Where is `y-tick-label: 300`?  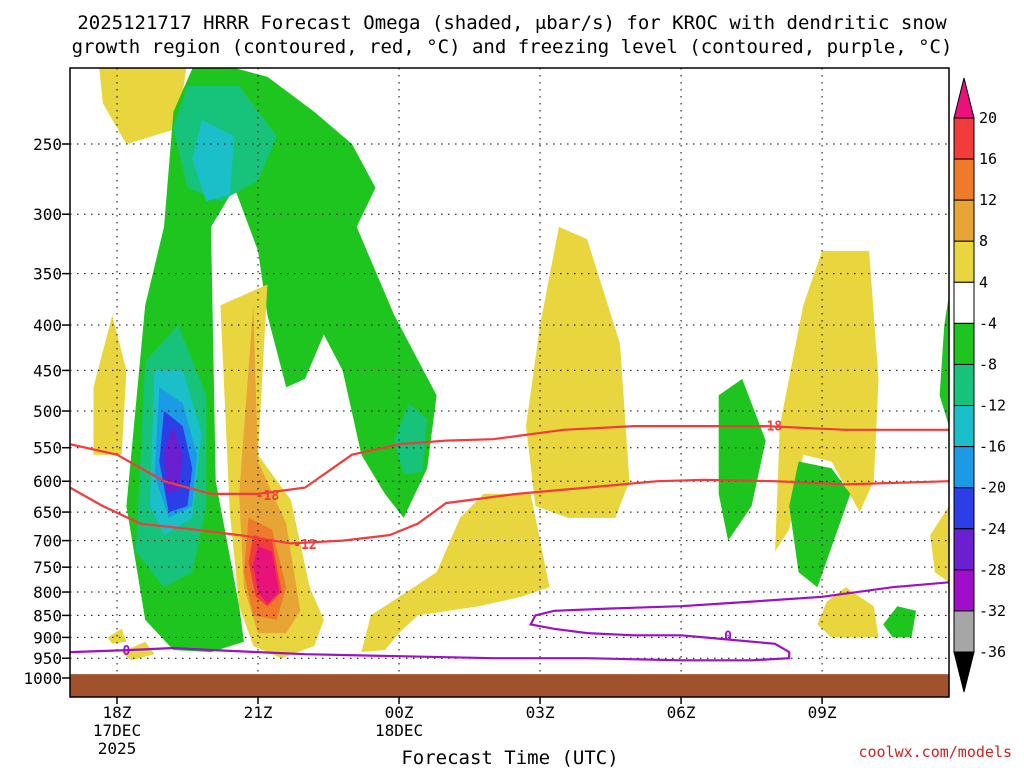 y-tick-label: 300 is located at coordinates (47, 214).